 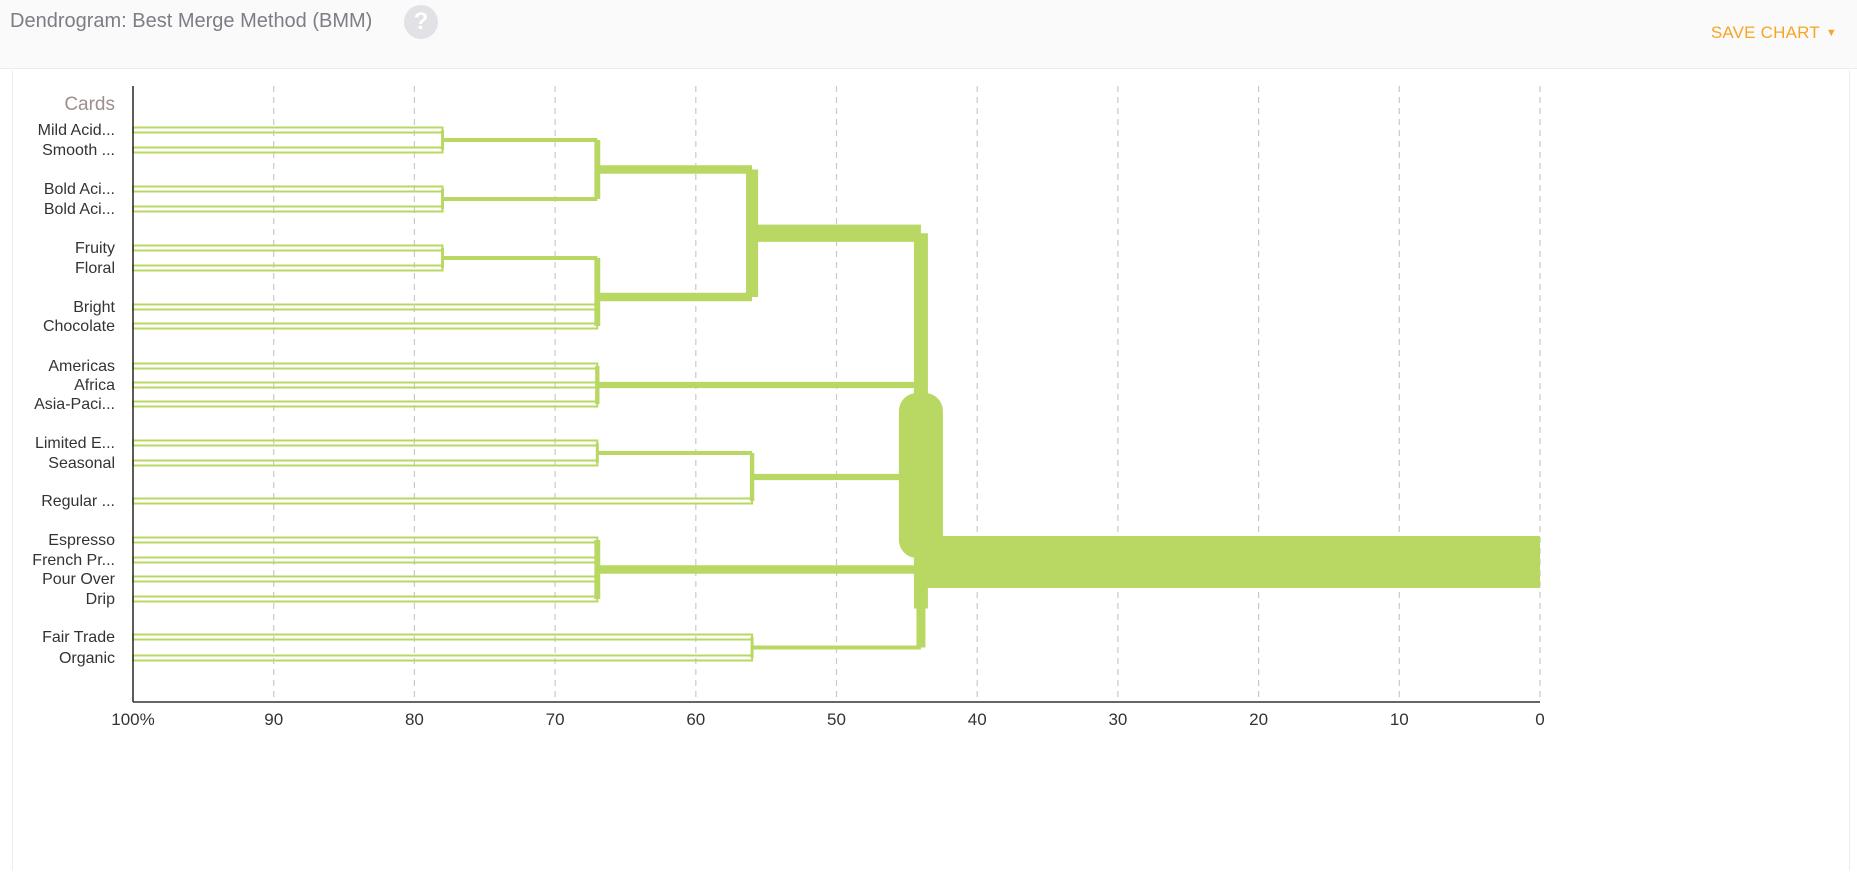 What do you see at coordinates (79, 326) in the screenshot?
I see `leaf-label: Chocolate` at bounding box center [79, 326].